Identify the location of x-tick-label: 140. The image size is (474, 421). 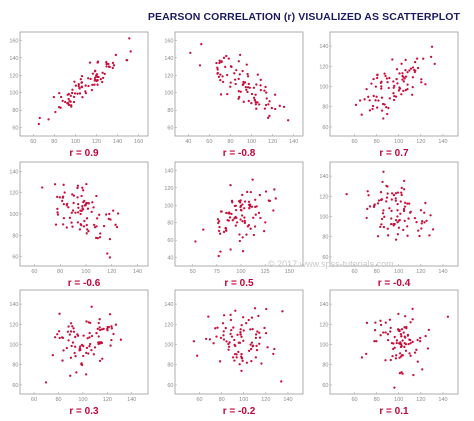
(442, 142).